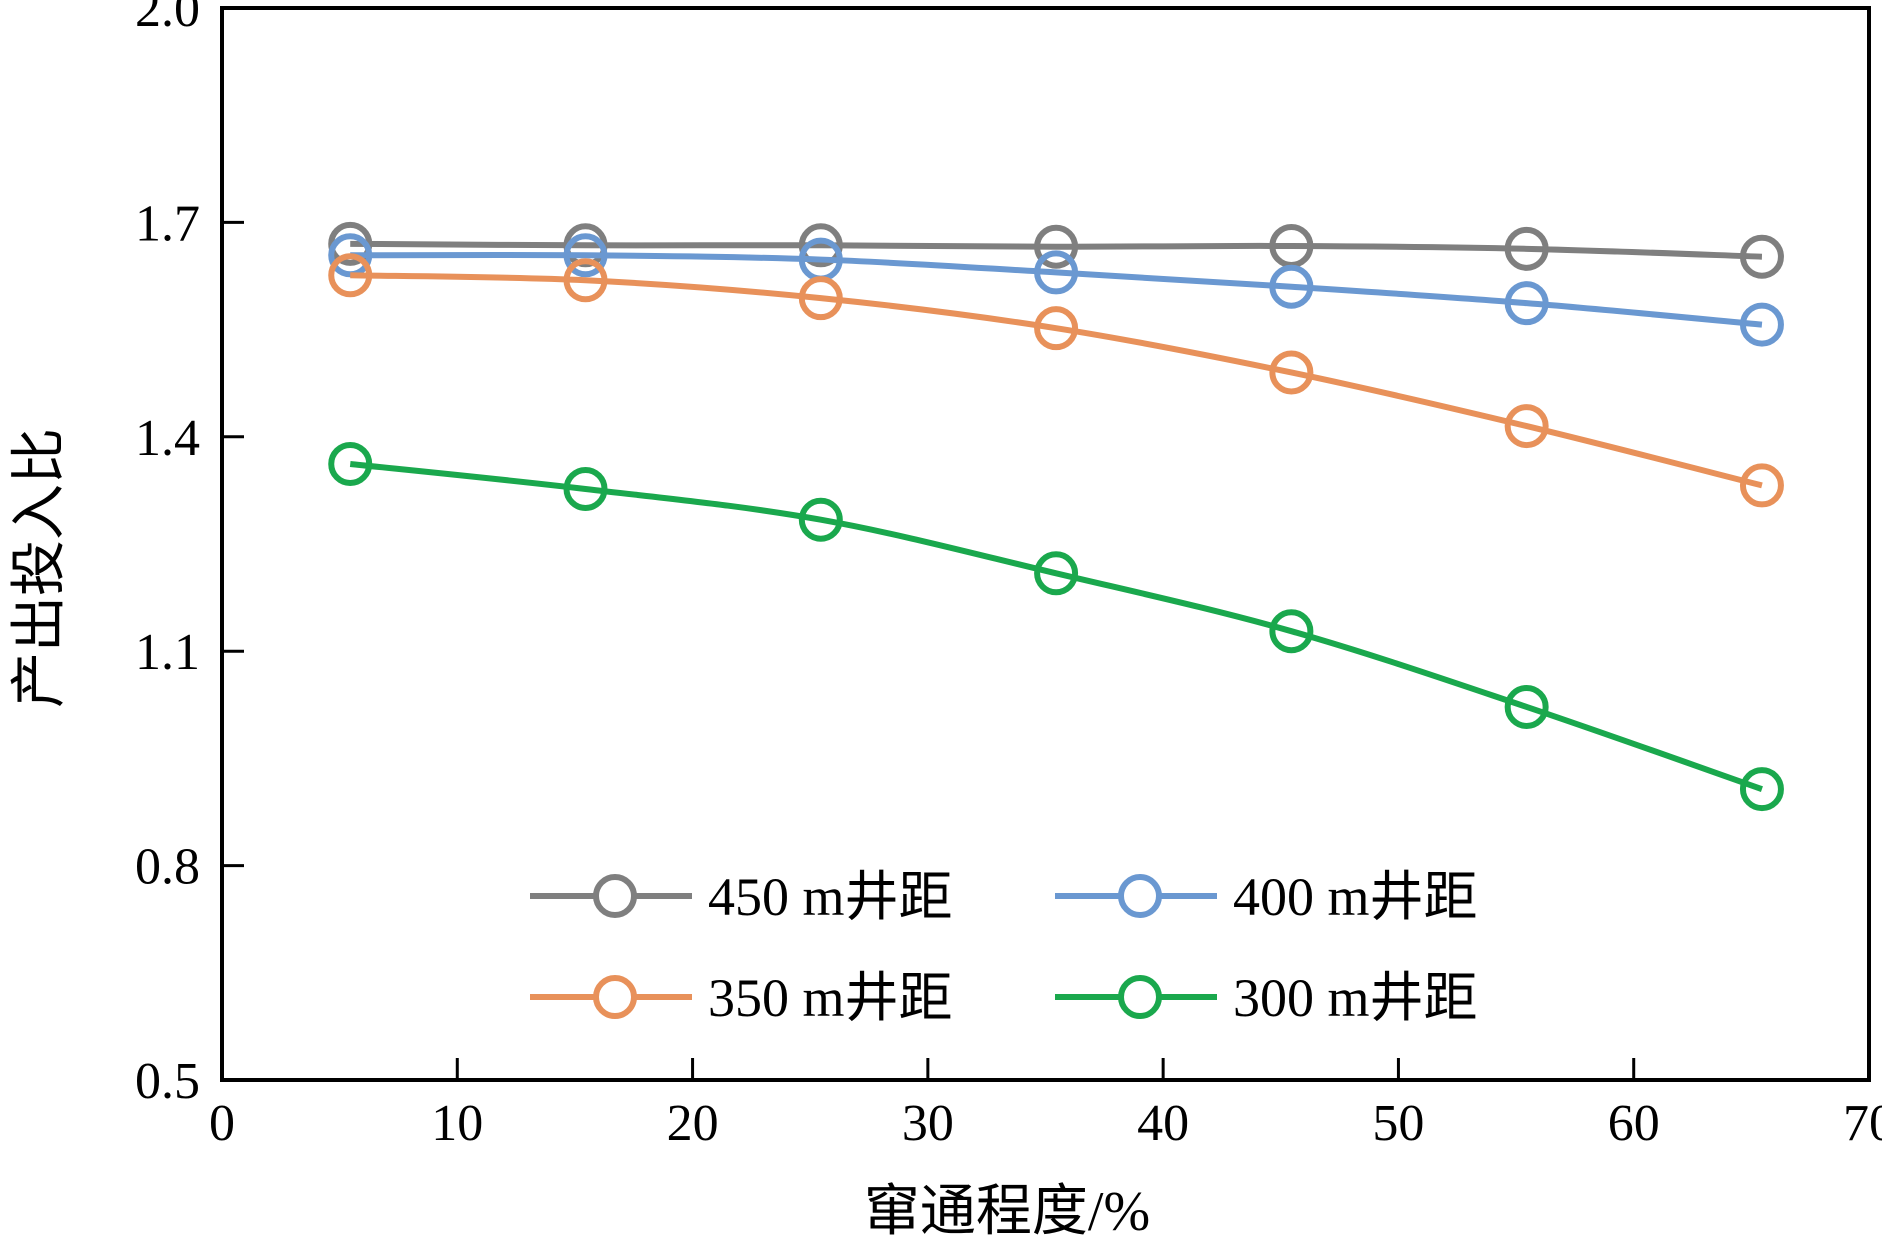  What do you see at coordinates (167, 223) in the screenshot?
I see `y-tick-label: 1.7` at bounding box center [167, 223].